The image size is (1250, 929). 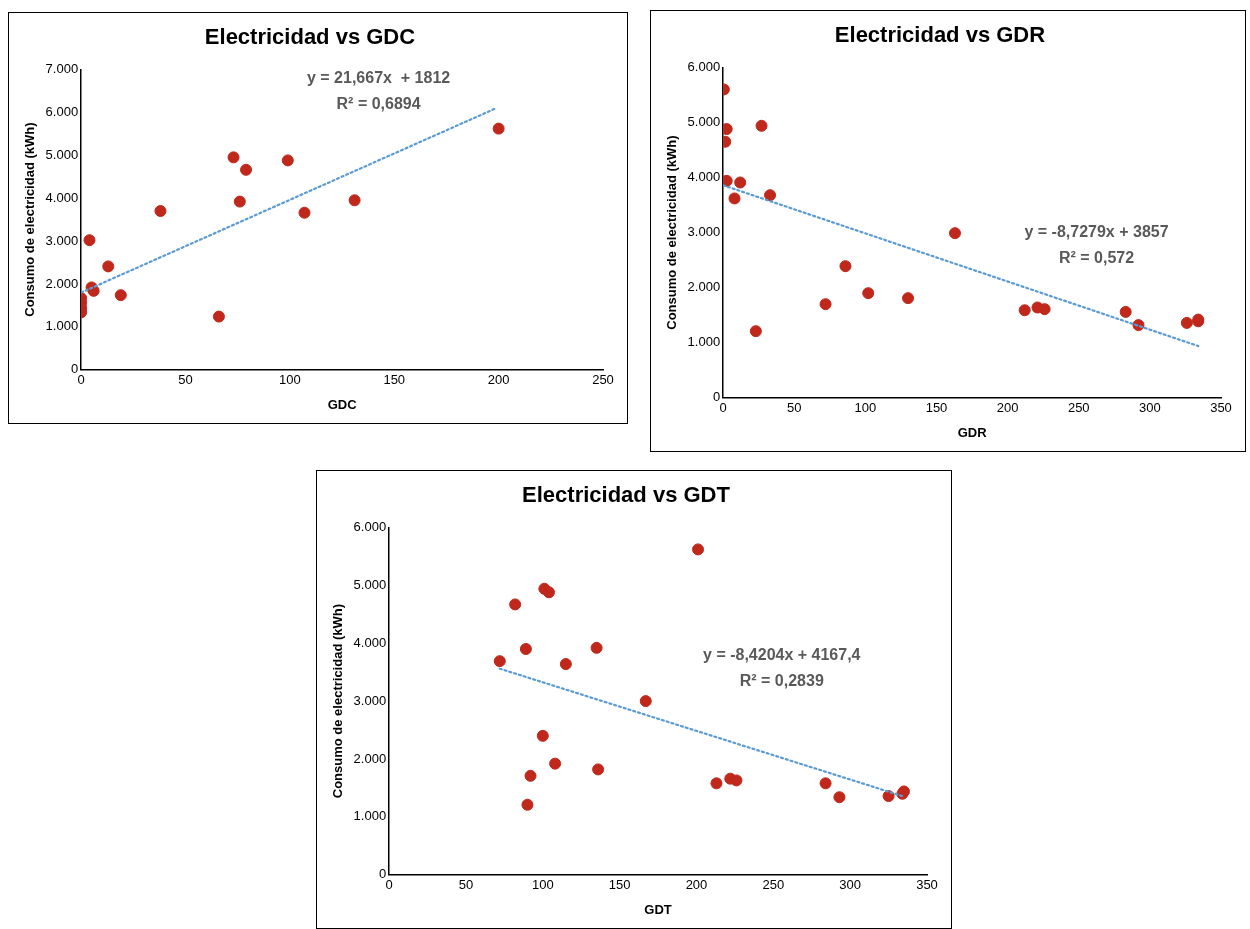 What do you see at coordinates (626, 495) in the screenshot?
I see `chart-title: Electricidad vs GDT` at bounding box center [626, 495].